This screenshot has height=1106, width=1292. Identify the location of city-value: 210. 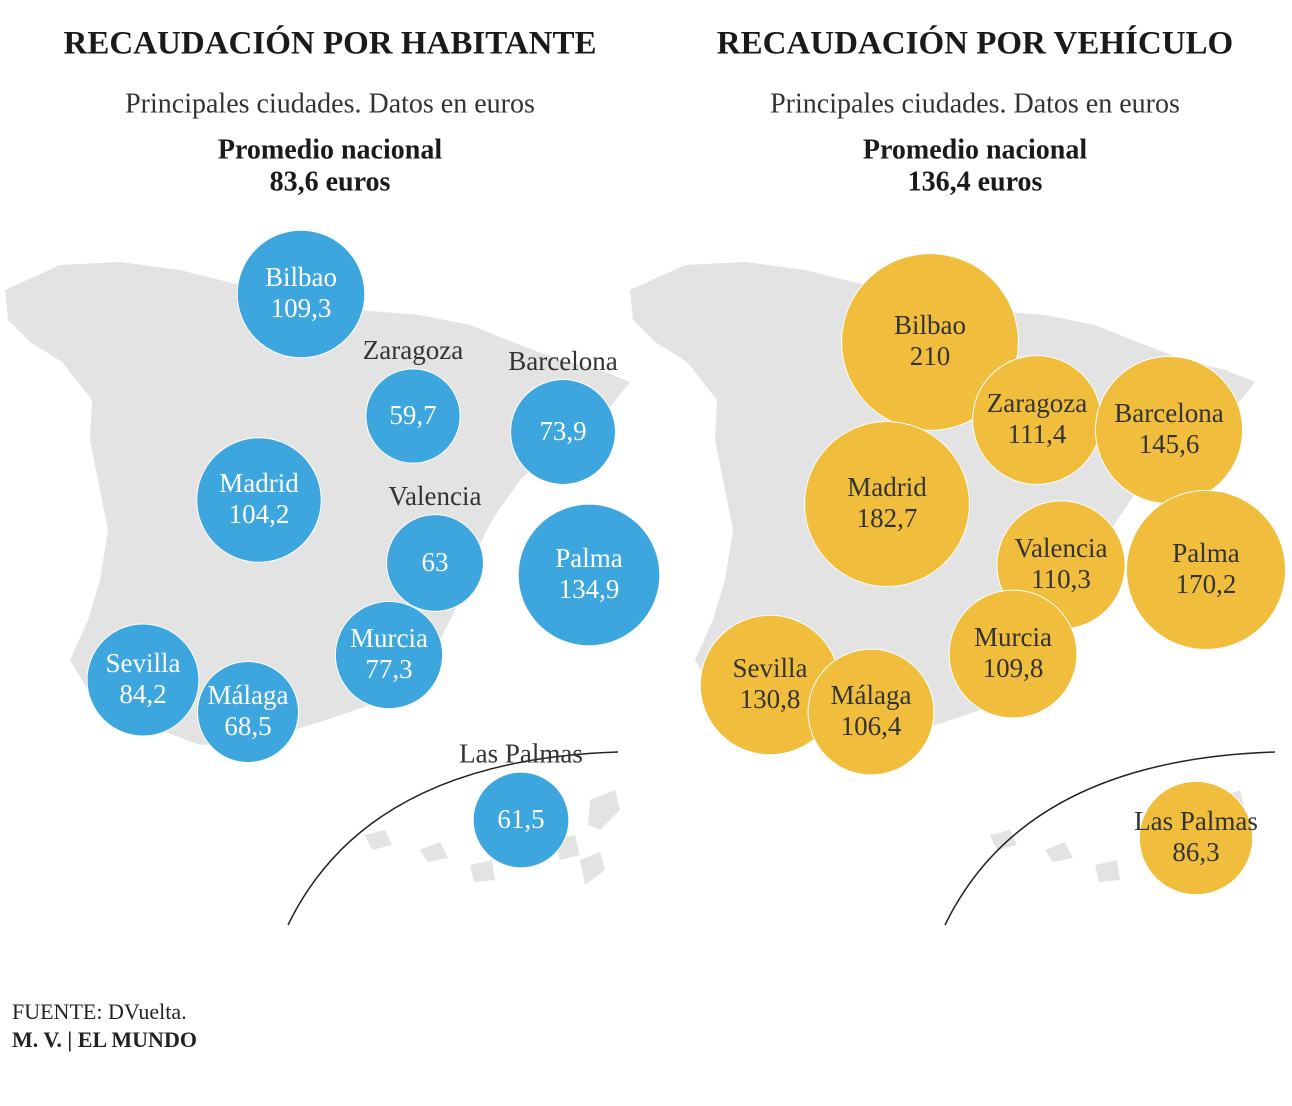
(930, 356).